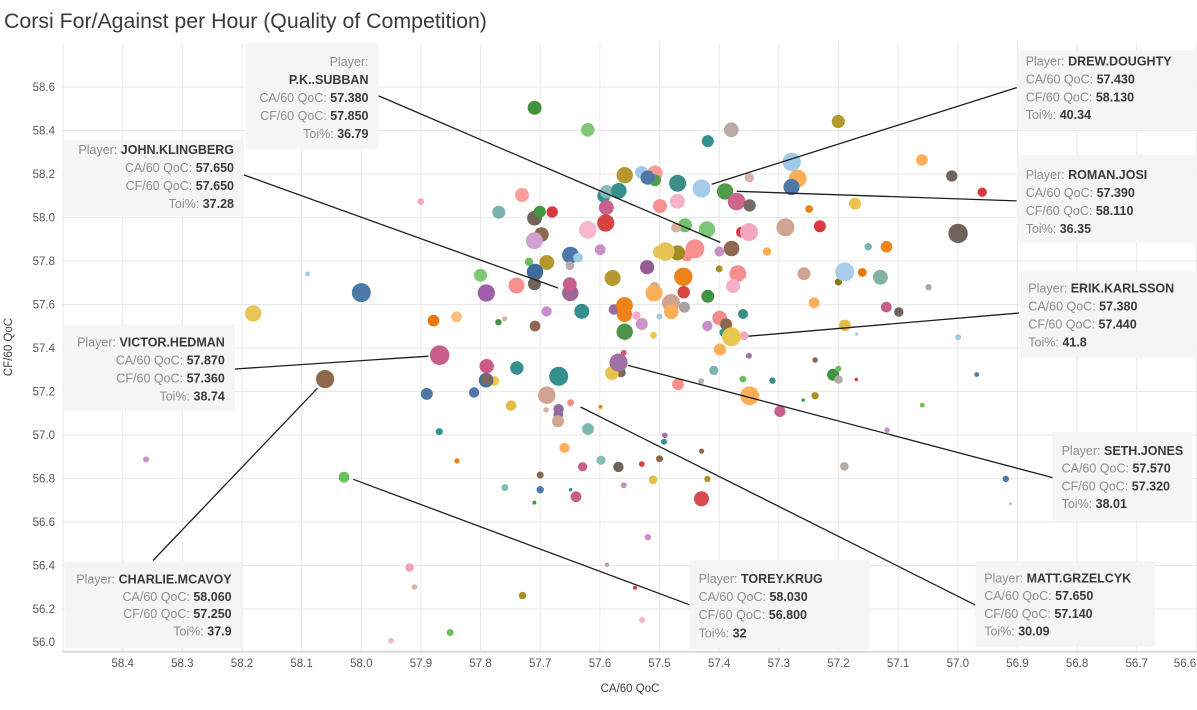  I want to click on svg-text: 57.1, so click(898, 664).